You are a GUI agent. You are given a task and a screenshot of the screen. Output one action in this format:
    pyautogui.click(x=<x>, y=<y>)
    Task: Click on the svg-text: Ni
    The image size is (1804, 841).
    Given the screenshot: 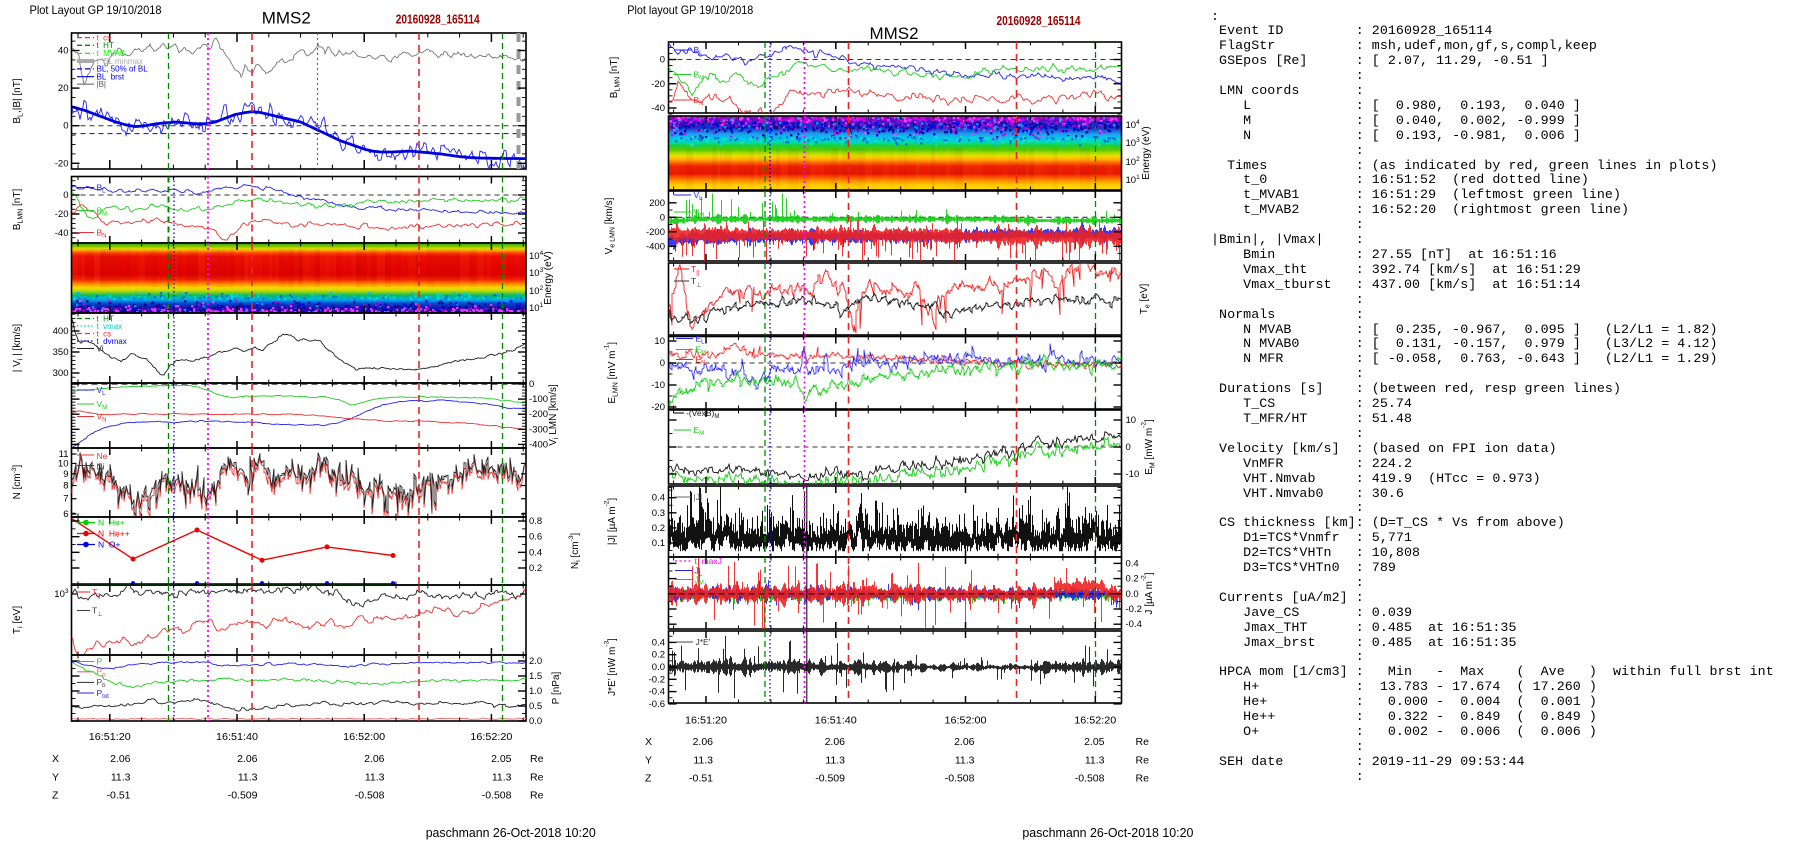 What is the action you would take?
    pyautogui.click(x=101, y=467)
    